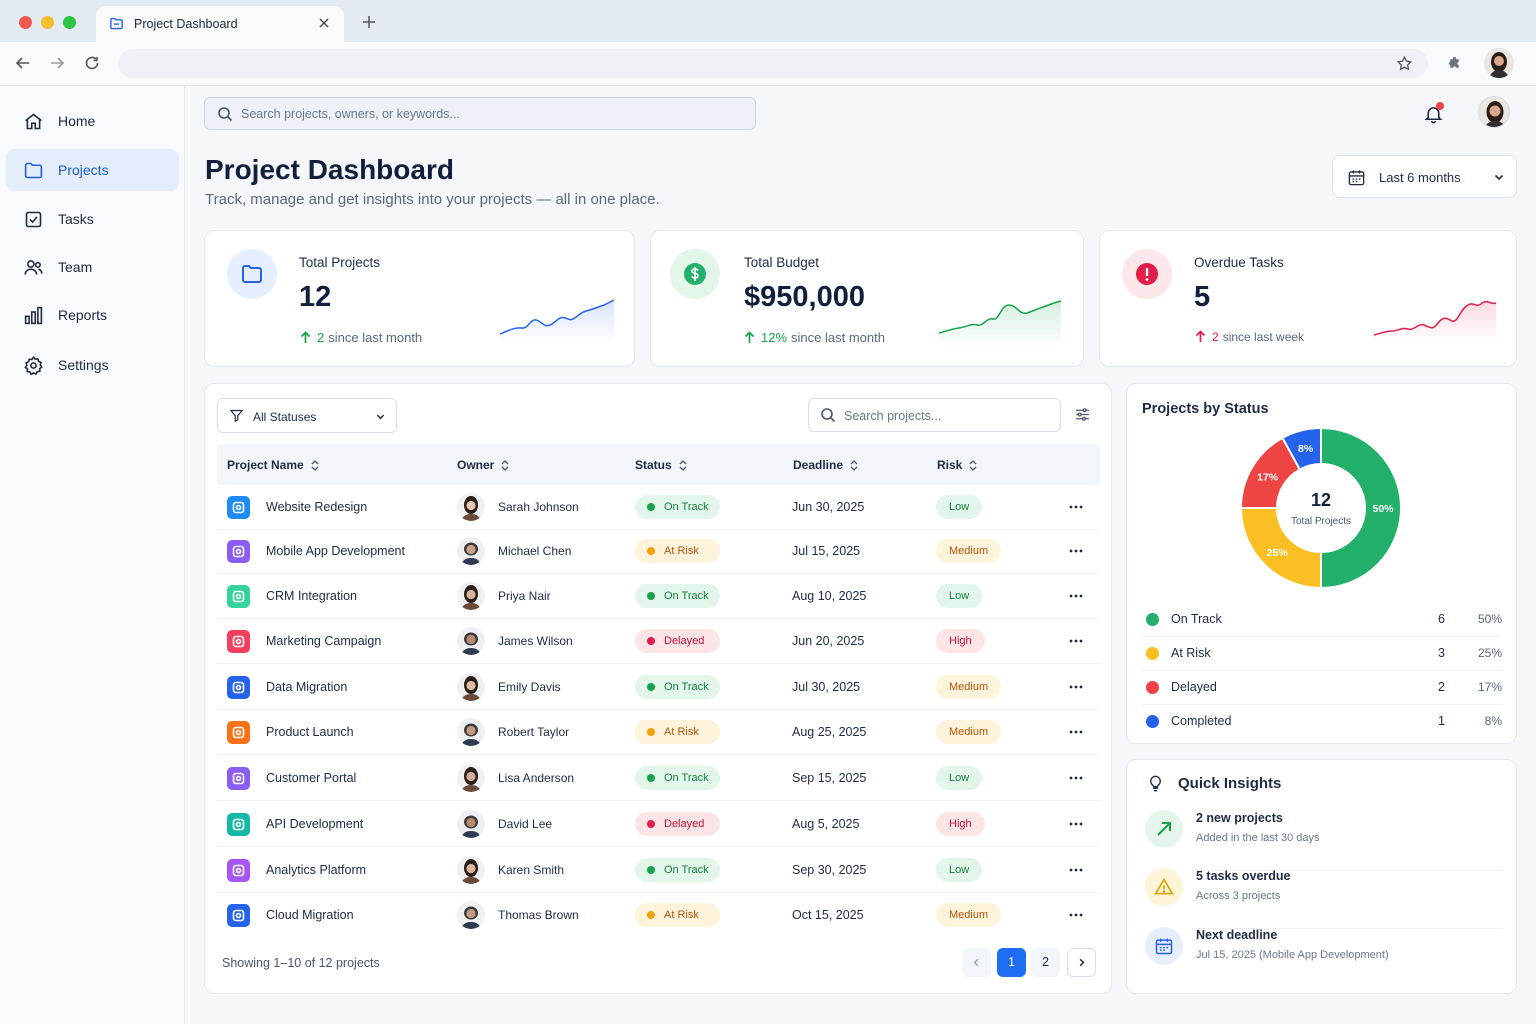 The height and width of the screenshot is (1024, 1536). What do you see at coordinates (1322, 687) in the screenshot?
I see `legend-row-delayed: Delayed 2 17%` at bounding box center [1322, 687].